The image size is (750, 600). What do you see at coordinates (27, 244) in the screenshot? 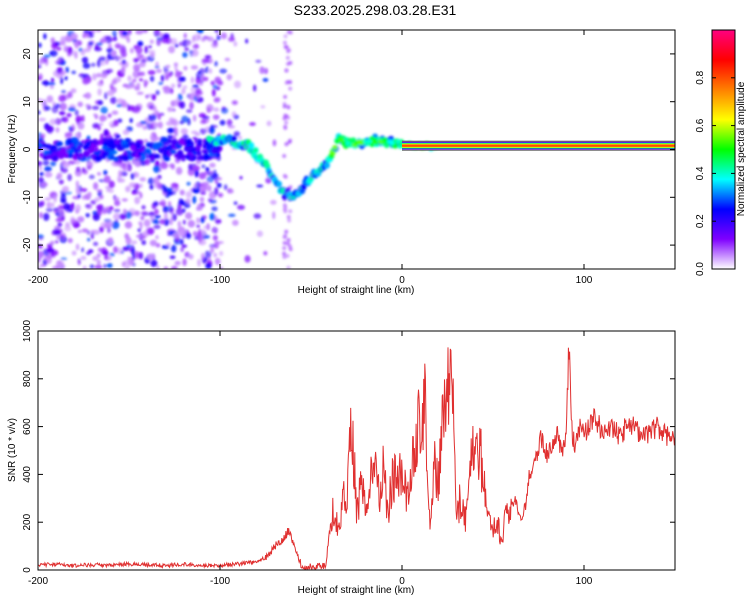
I see `y-tick-label: -20` at bounding box center [27, 244].